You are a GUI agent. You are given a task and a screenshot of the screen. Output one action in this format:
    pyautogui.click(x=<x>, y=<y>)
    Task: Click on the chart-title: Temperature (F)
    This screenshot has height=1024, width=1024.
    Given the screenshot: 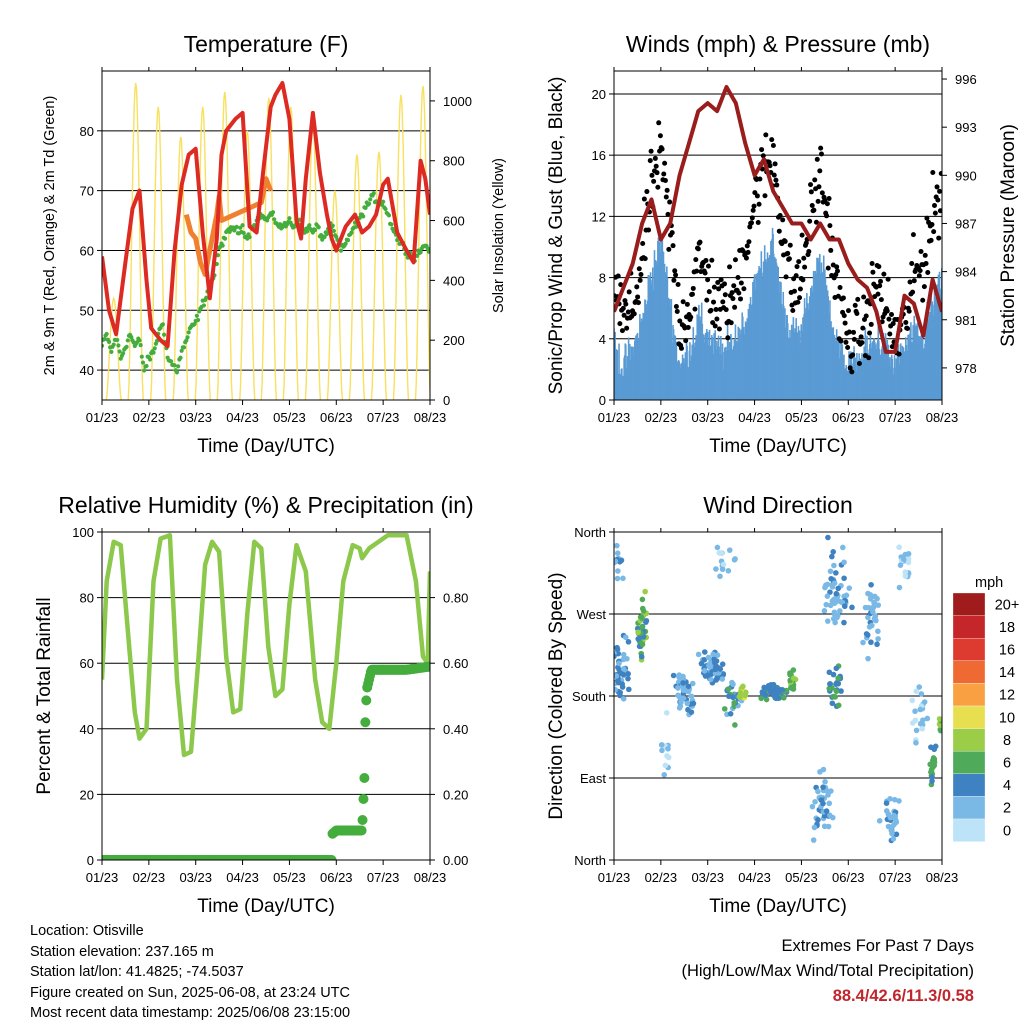 What is the action you would take?
    pyautogui.click(x=266, y=44)
    